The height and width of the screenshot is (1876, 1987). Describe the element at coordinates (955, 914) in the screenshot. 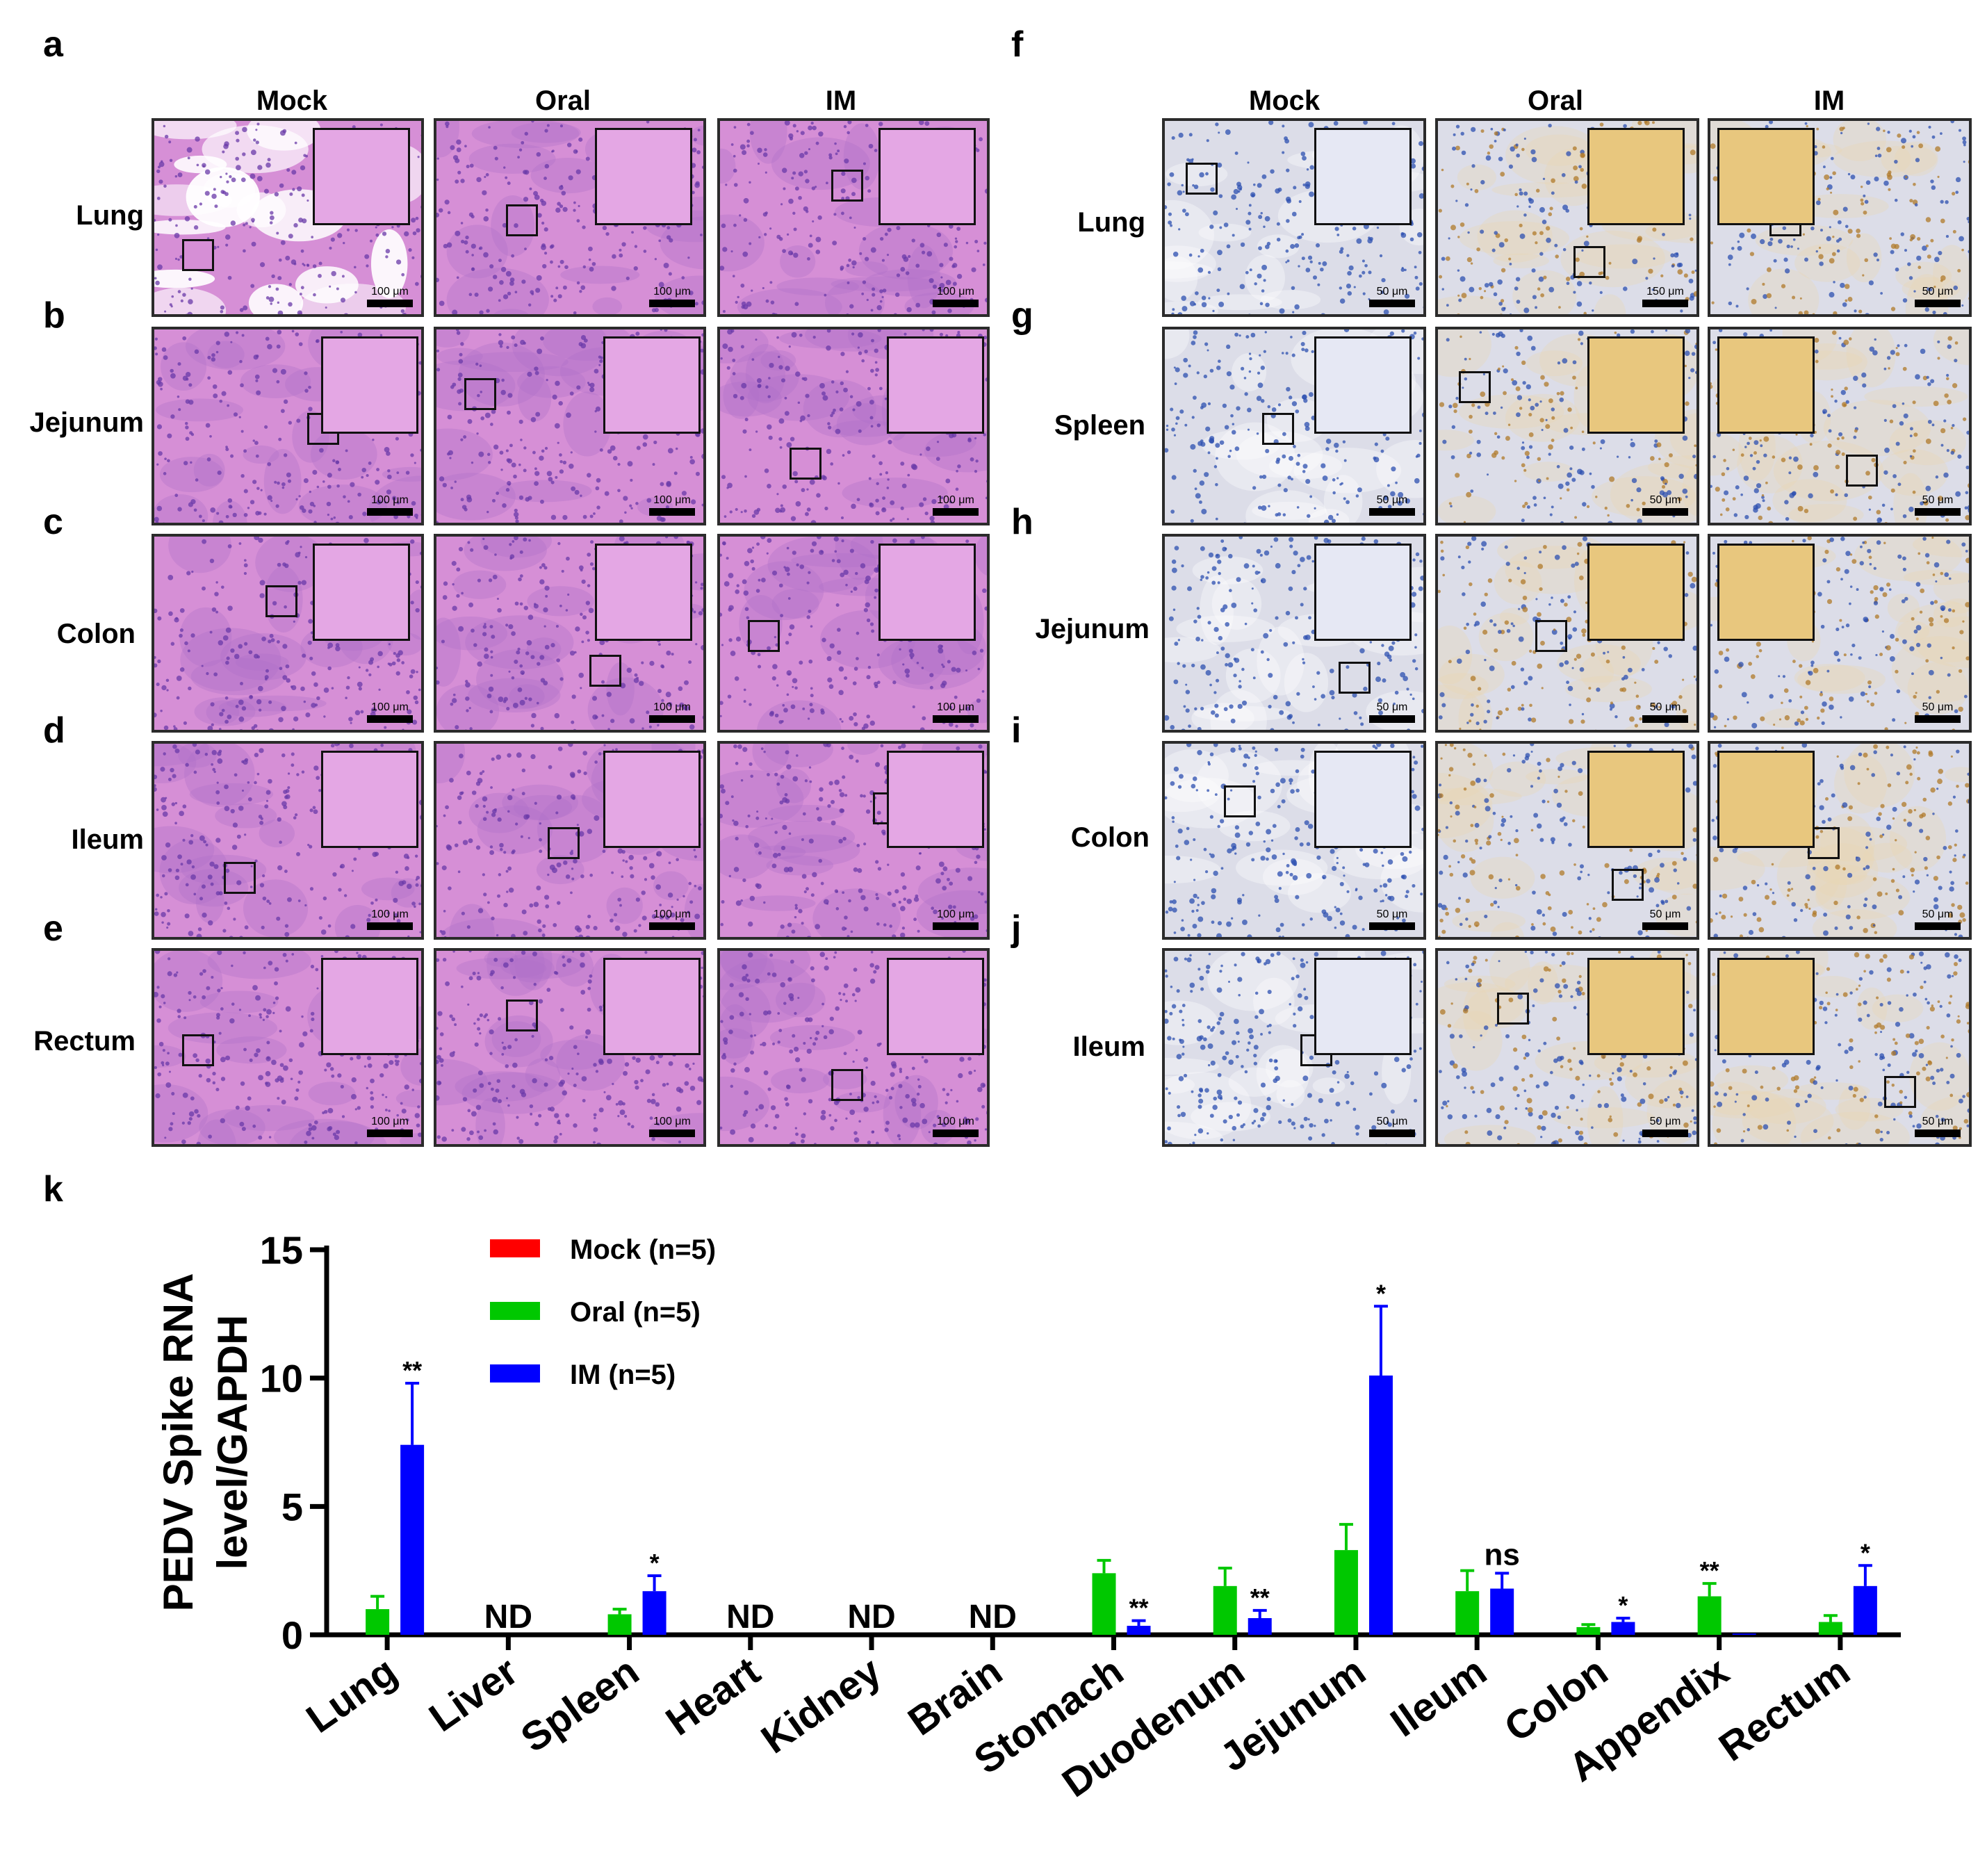

I see `scale-bar-label: 100 μm` at that location.